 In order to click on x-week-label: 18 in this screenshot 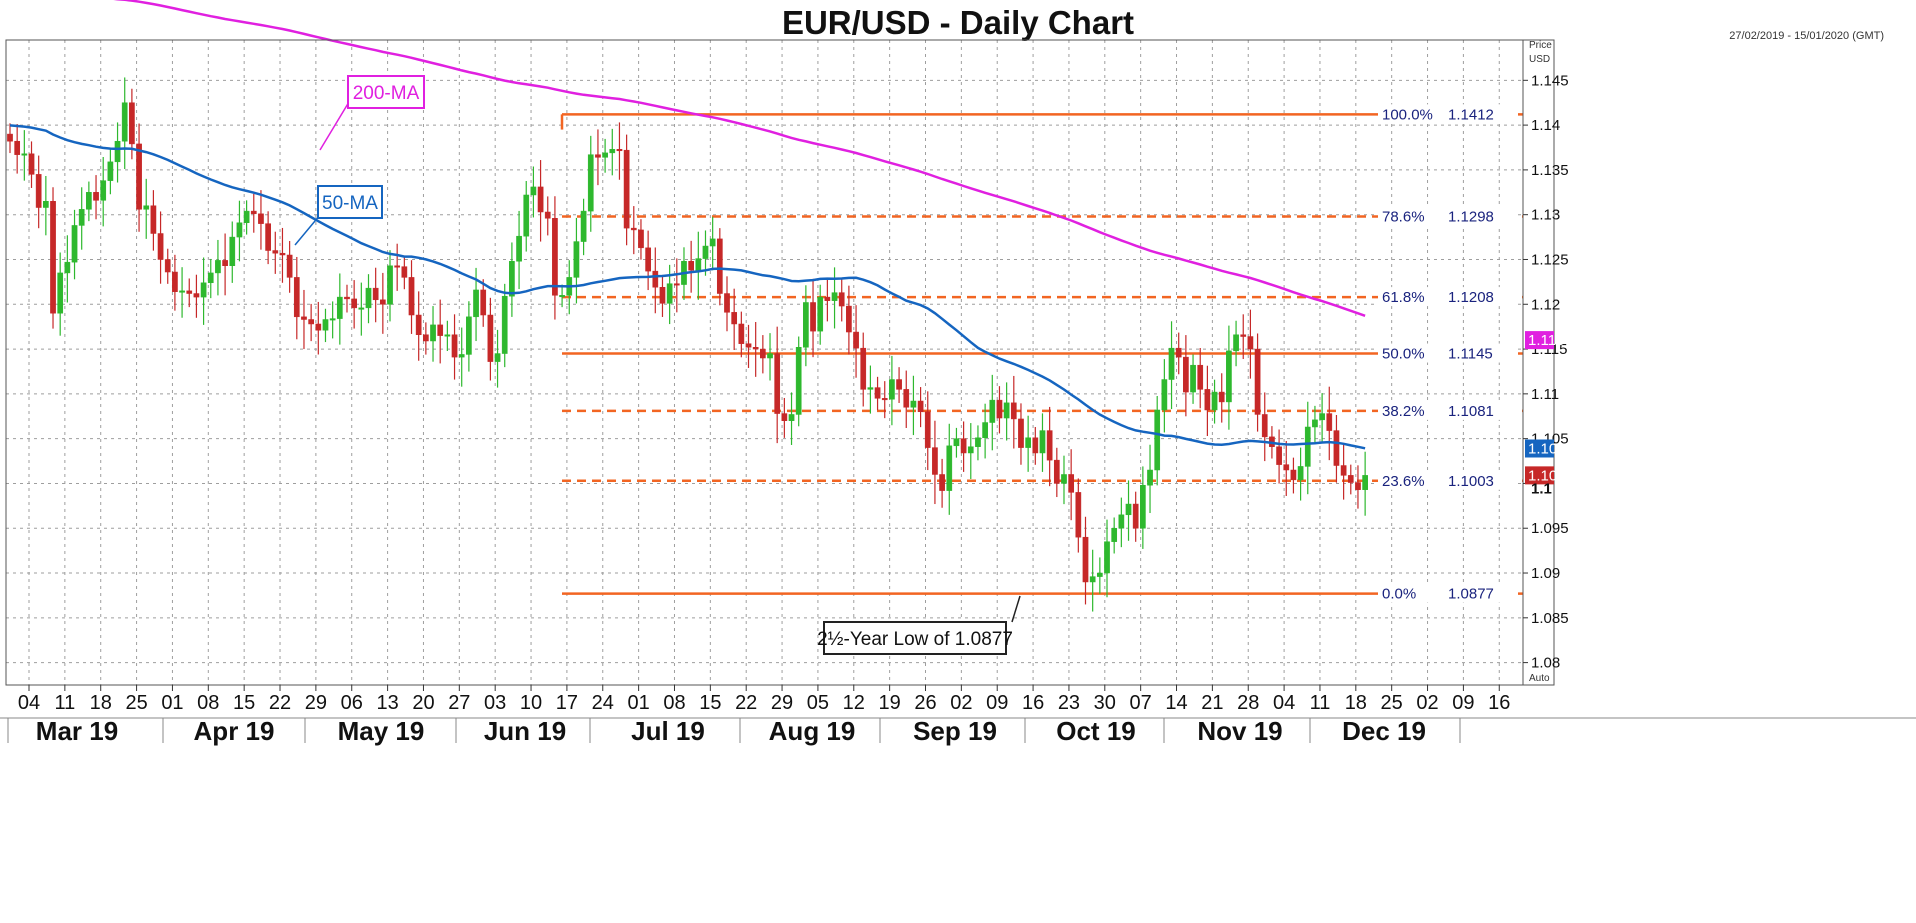, I will do `click(101, 703)`.